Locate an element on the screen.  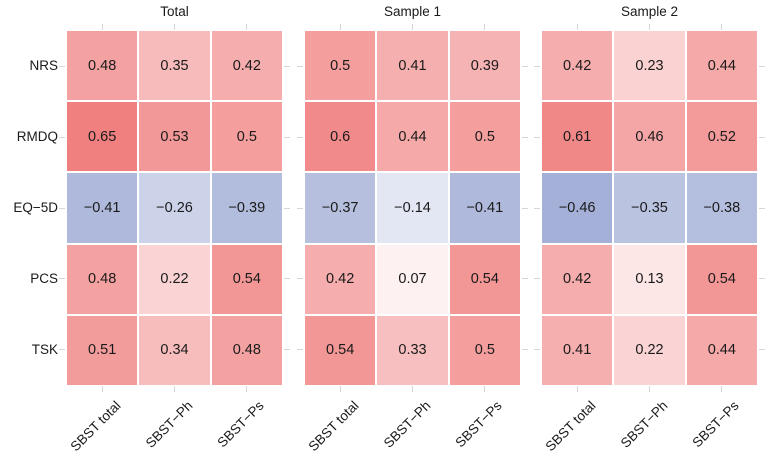
heatmap-cell: −0.26 is located at coordinates (174, 208).